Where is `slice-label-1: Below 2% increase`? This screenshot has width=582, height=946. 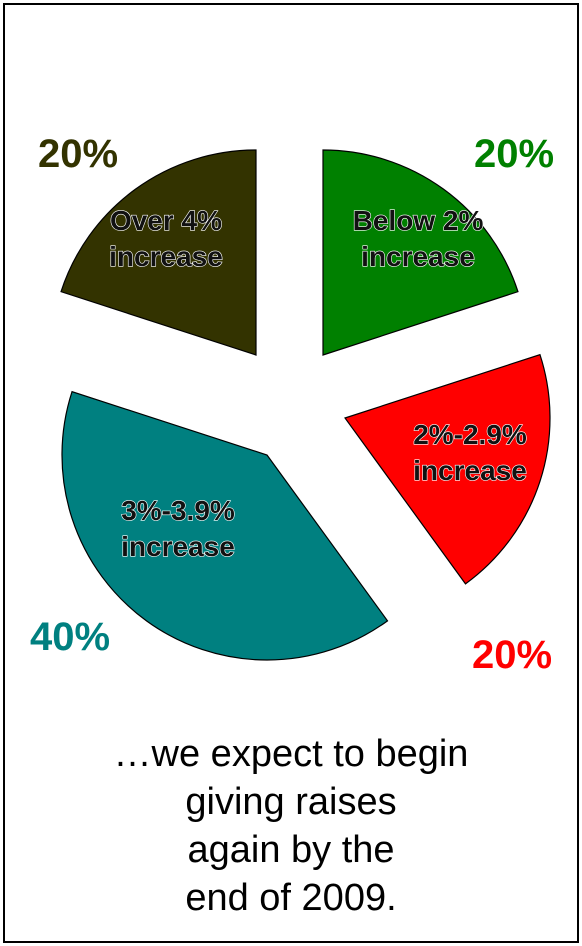
slice-label-1: Below 2% increase is located at coordinates (418, 238).